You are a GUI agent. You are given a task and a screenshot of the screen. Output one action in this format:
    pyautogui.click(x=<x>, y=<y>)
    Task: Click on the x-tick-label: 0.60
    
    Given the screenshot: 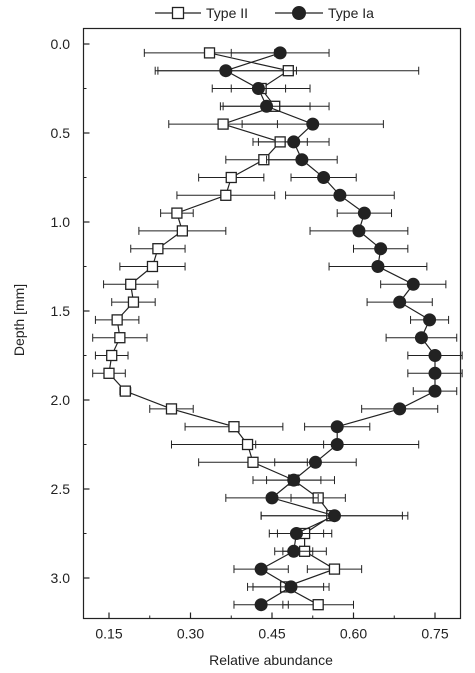 What is the action you would take?
    pyautogui.click(x=353, y=634)
    